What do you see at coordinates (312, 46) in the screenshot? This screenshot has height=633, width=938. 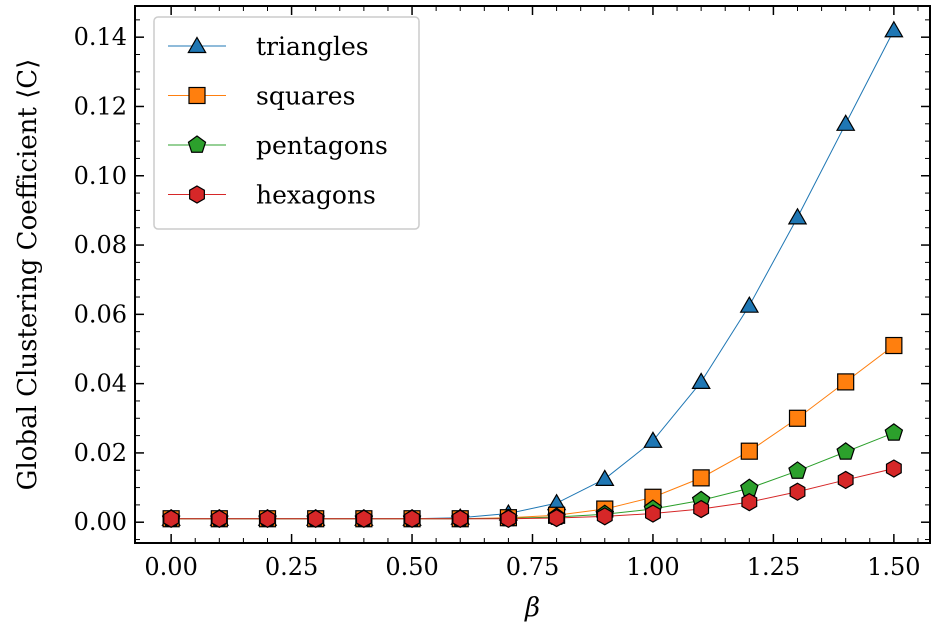 I see `legend-label: triangles` at bounding box center [312, 46].